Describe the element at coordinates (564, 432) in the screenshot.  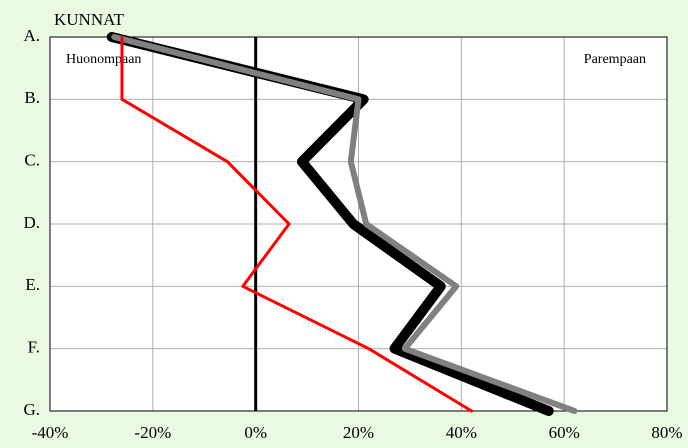
I see `x-tick-label: 60%` at that location.